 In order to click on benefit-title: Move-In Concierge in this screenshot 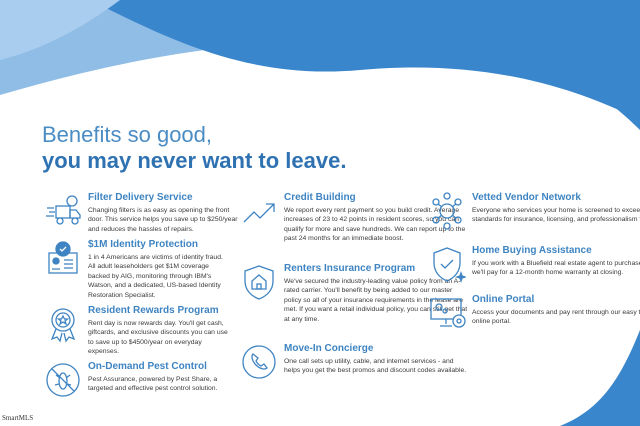, I will do `click(329, 348)`.